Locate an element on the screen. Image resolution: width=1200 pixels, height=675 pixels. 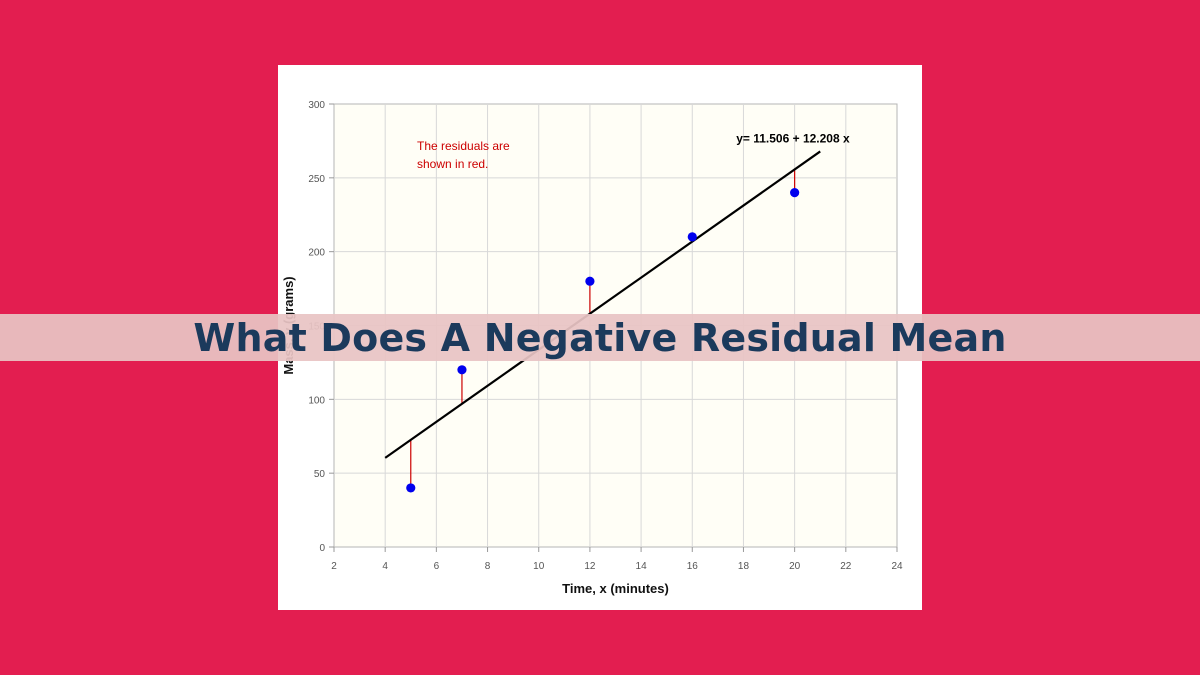
x-tick-label: 14 is located at coordinates (642, 566).